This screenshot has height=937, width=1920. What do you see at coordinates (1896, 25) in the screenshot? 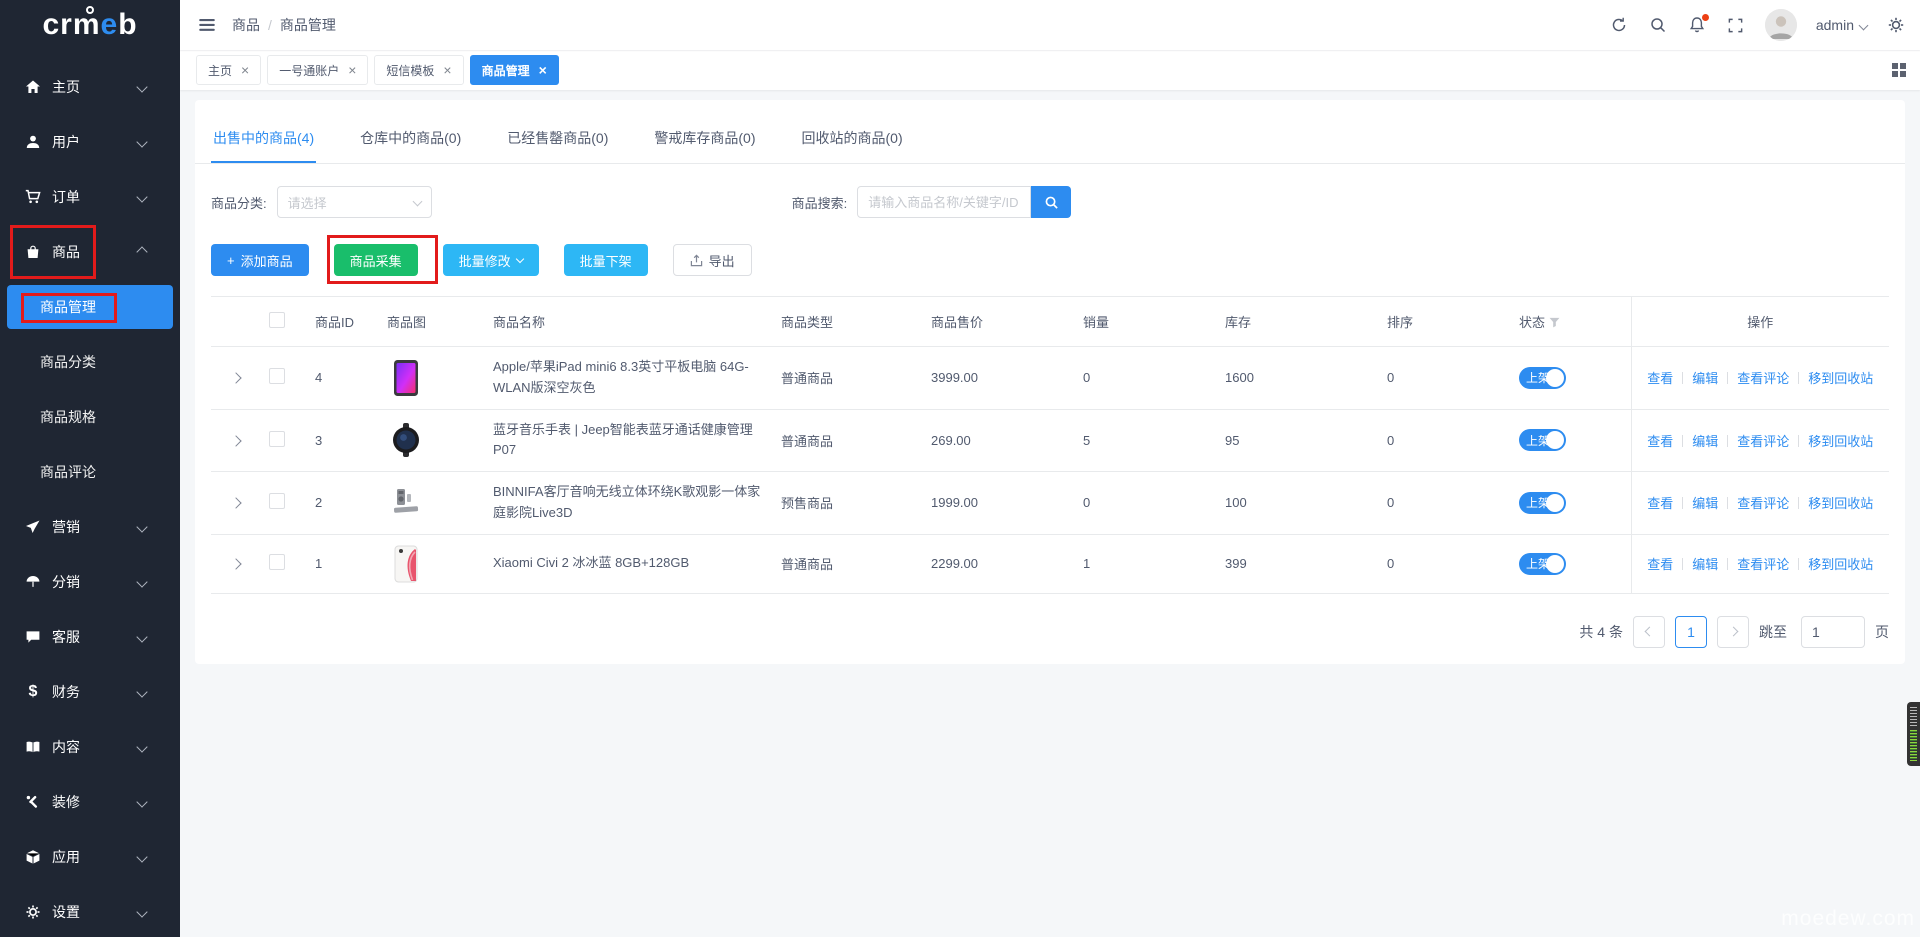
I see `settings-gear-icon` at bounding box center [1896, 25].